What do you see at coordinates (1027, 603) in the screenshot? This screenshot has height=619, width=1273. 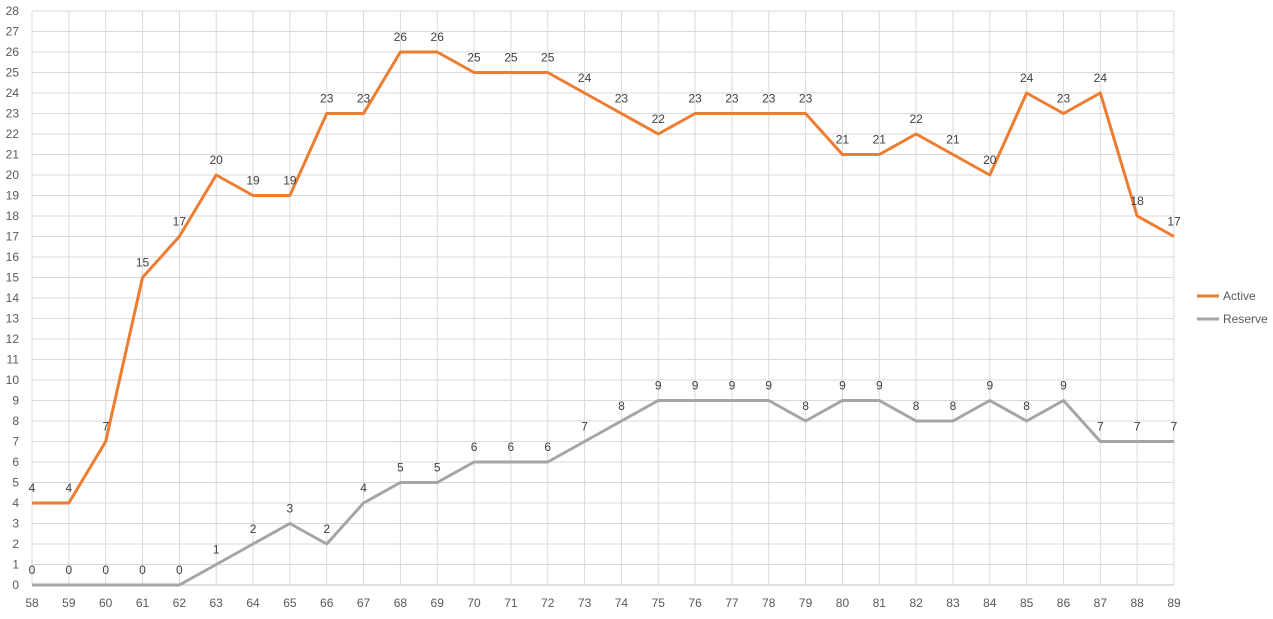 I see `x-tick-label: 85` at bounding box center [1027, 603].